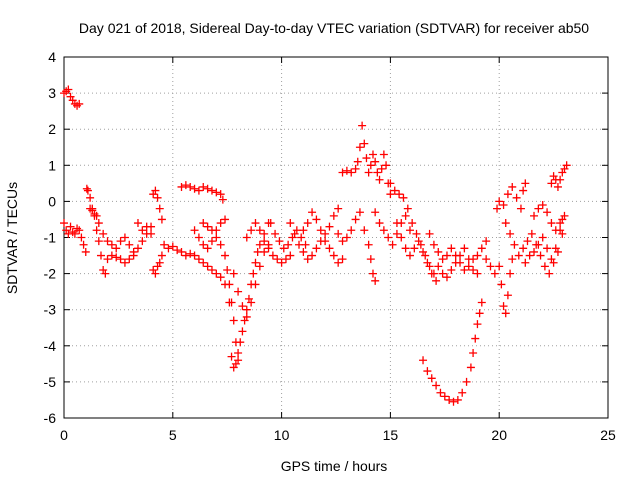 Image resolution: width=640 pixels, height=480 pixels. I want to click on x-tick-label: 20, so click(499, 435).